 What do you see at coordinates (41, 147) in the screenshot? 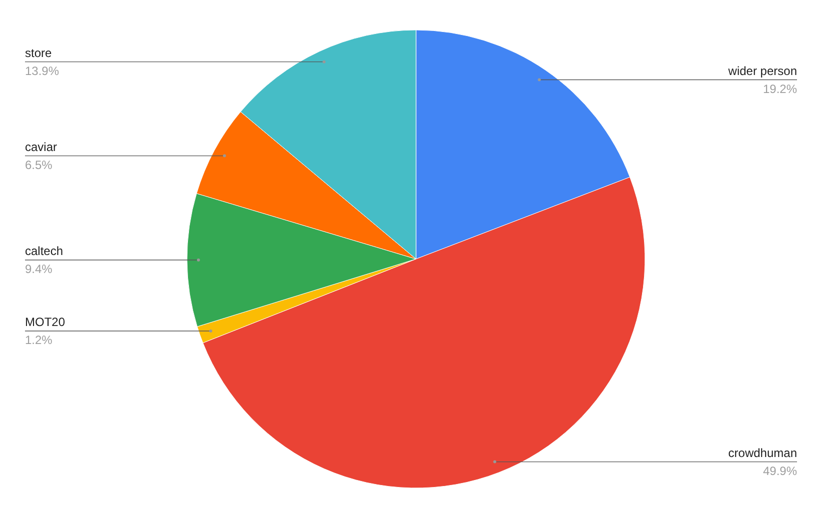
I see `slice-label: caviar` at bounding box center [41, 147].